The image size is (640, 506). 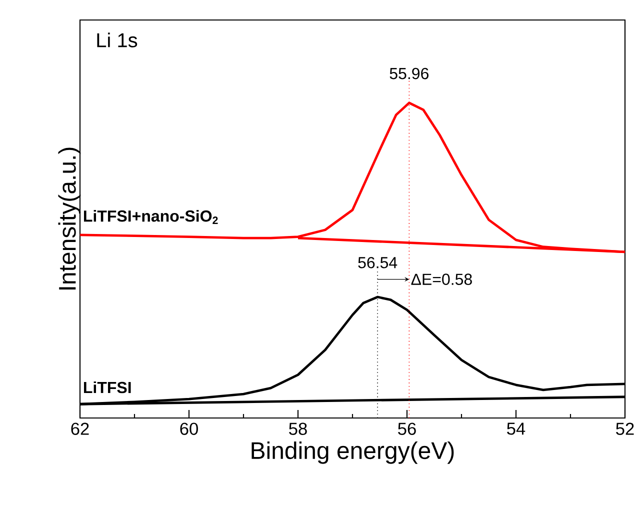 I want to click on x-tick-label: 58, so click(x=298, y=428).